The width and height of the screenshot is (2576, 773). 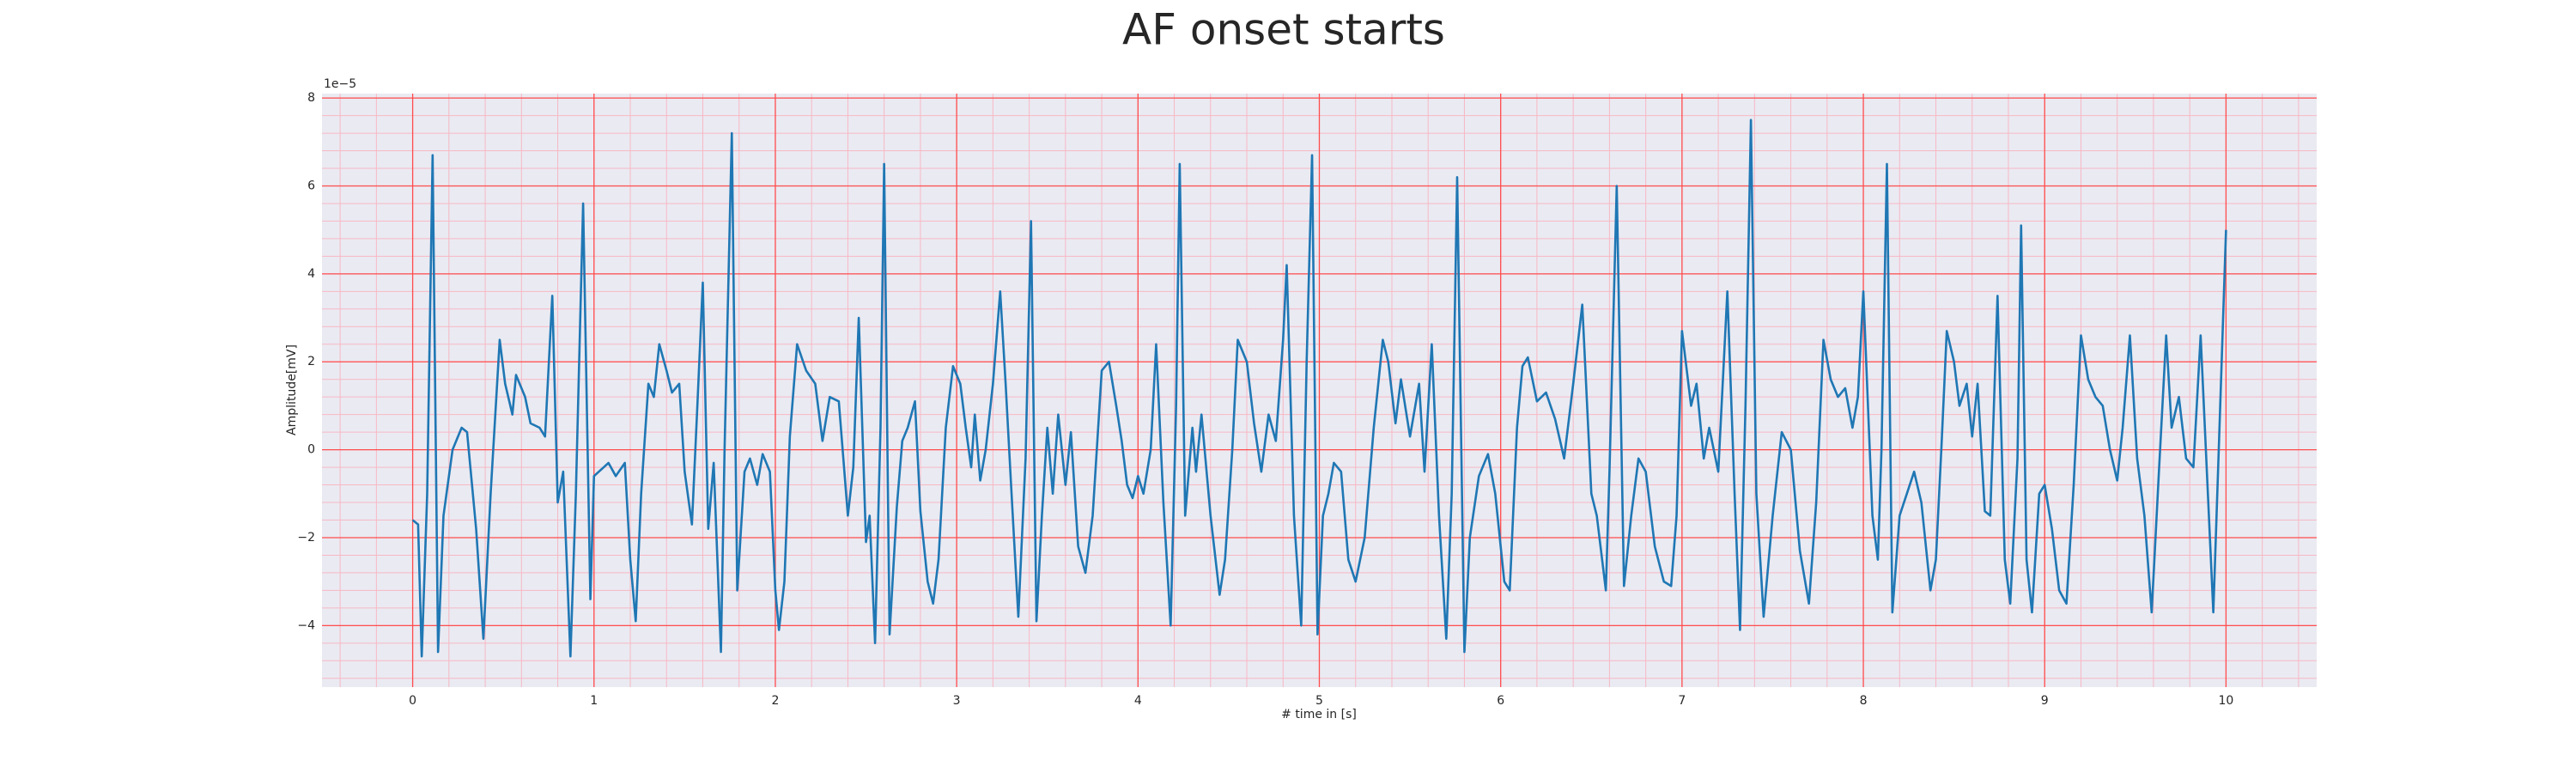 I want to click on x-tick-label: 3, so click(x=957, y=701).